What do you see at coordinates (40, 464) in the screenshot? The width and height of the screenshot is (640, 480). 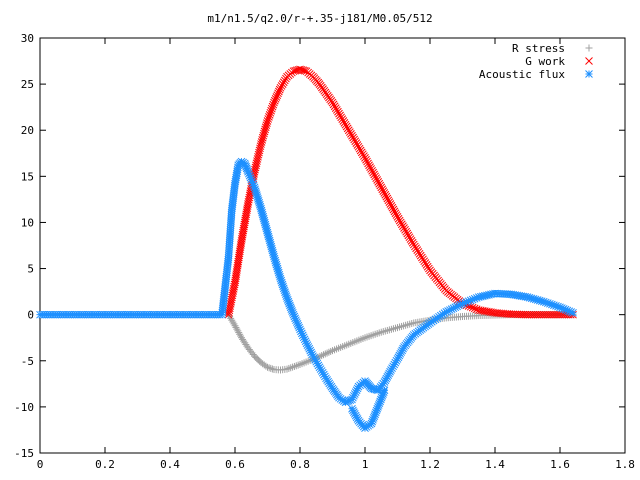 I see `x-tick-label: 0` at bounding box center [40, 464].